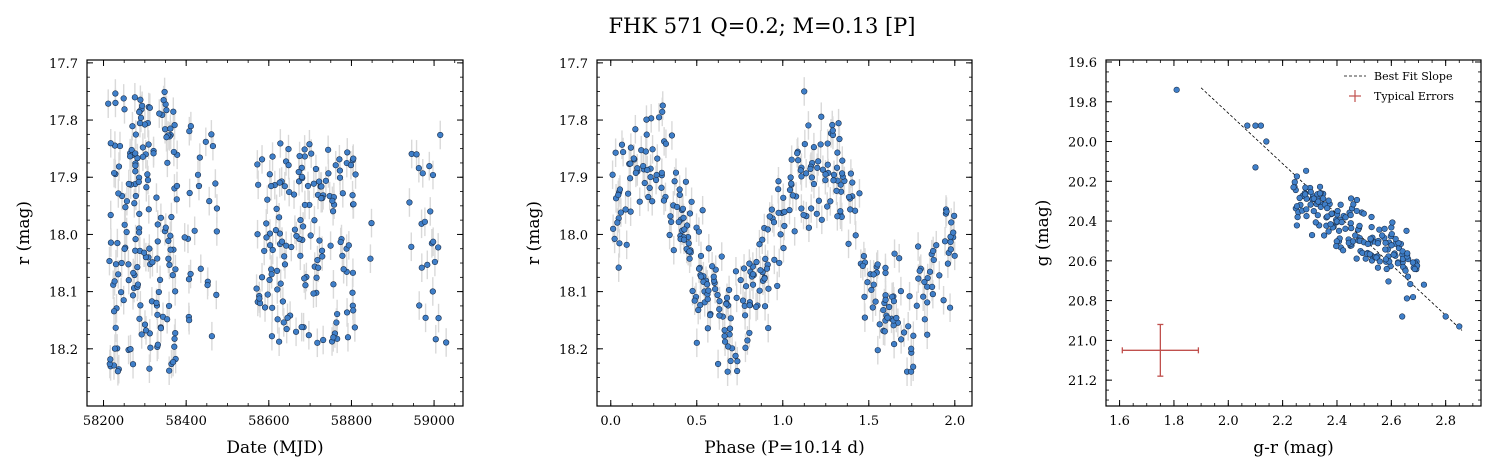  What do you see at coordinates (1119, 421) in the screenshot?
I see `x-tick-label: 1.6` at bounding box center [1119, 421].